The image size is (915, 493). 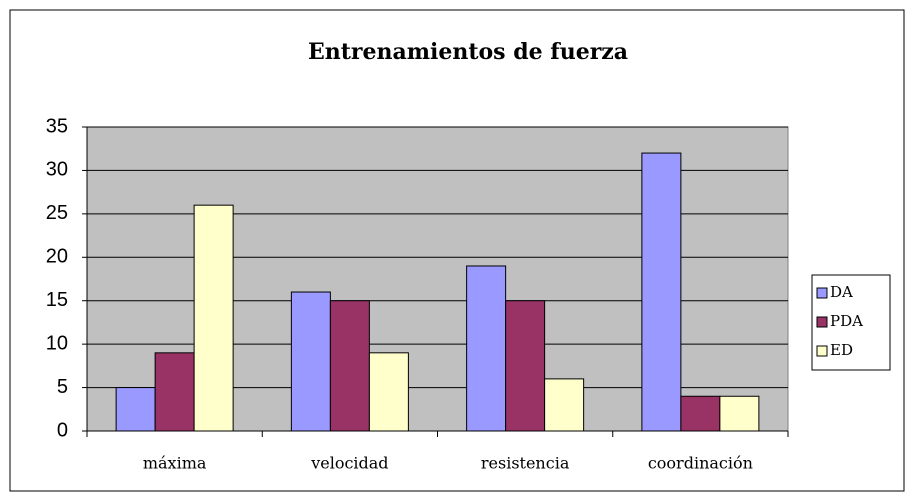 What do you see at coordinates (468, 52) in the screenshot?
I see `chart-title: Entrenamientos de fuerza` at bounding box center [468, 52].